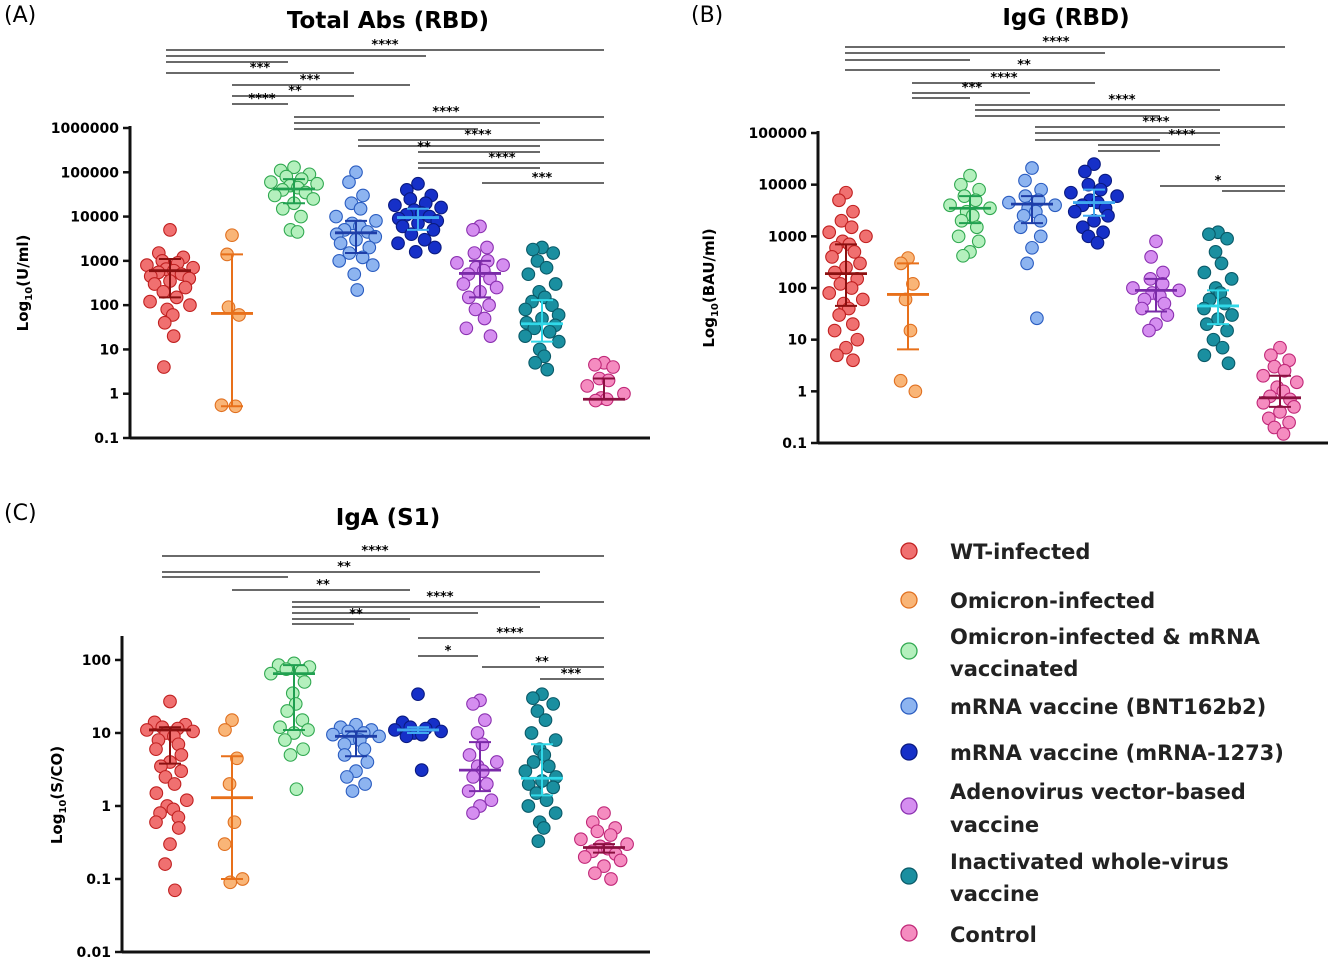 This screenshot has width=1333, height=963. What do you see at coordinates (418, 732) in the screenshot?
I see `series-mrna1273` at bounding box center [418, 732].